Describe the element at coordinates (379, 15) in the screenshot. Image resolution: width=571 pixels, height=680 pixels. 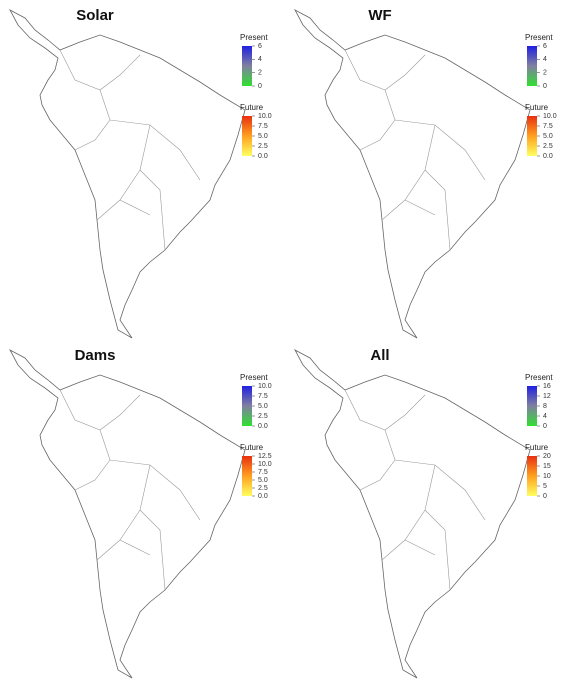
I see `panel-title: WF` at that location.